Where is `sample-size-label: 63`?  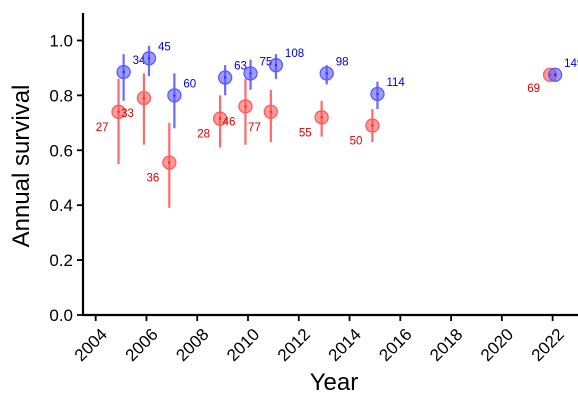
sample-size-label: 63 is located at coordinates (240, 67).